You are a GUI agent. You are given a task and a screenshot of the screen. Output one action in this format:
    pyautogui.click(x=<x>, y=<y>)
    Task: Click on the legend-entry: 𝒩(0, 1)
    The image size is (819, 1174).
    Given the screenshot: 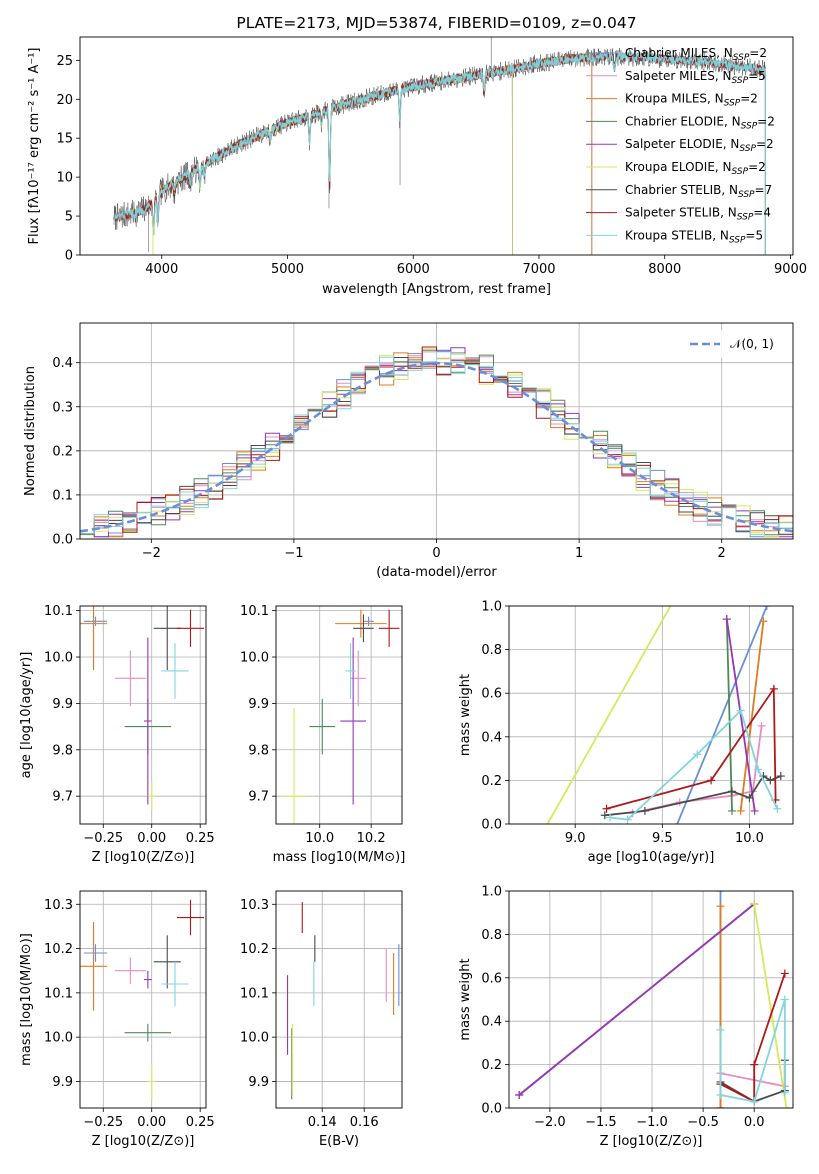 What is the action you would take?
    pyautogui.click(x=752, y=344)
    